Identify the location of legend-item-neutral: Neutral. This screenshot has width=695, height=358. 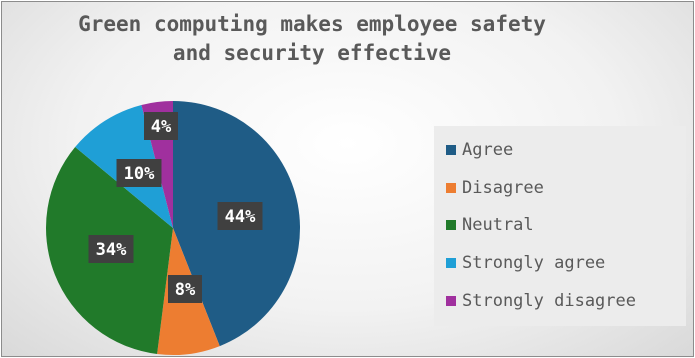
(490, 225).